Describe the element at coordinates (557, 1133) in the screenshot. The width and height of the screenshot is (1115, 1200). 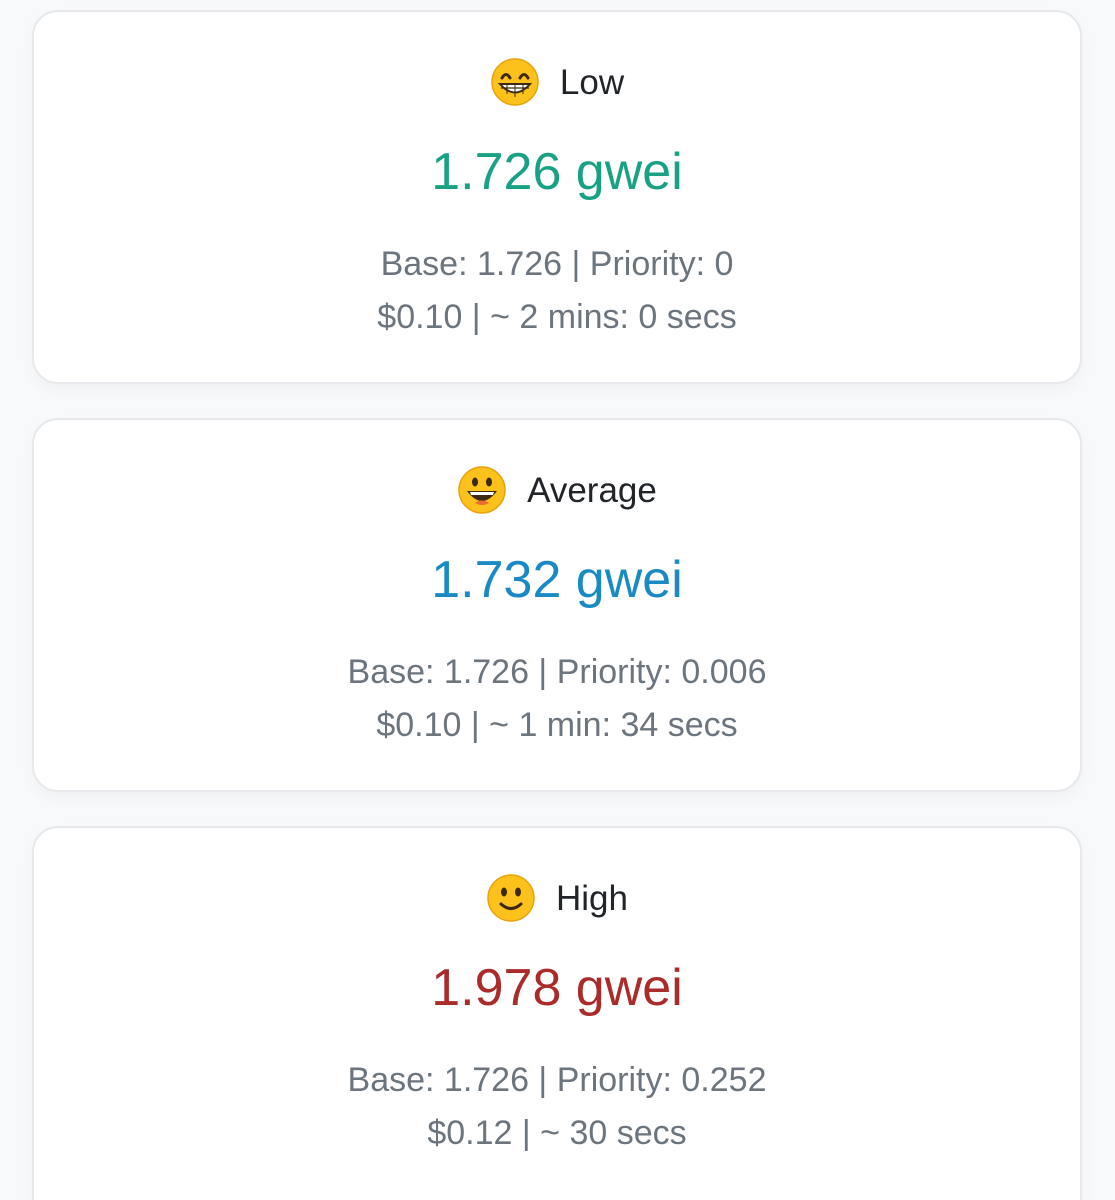
I see `gas-cost-time: $0.12 | ~ 30 secs` at that location.